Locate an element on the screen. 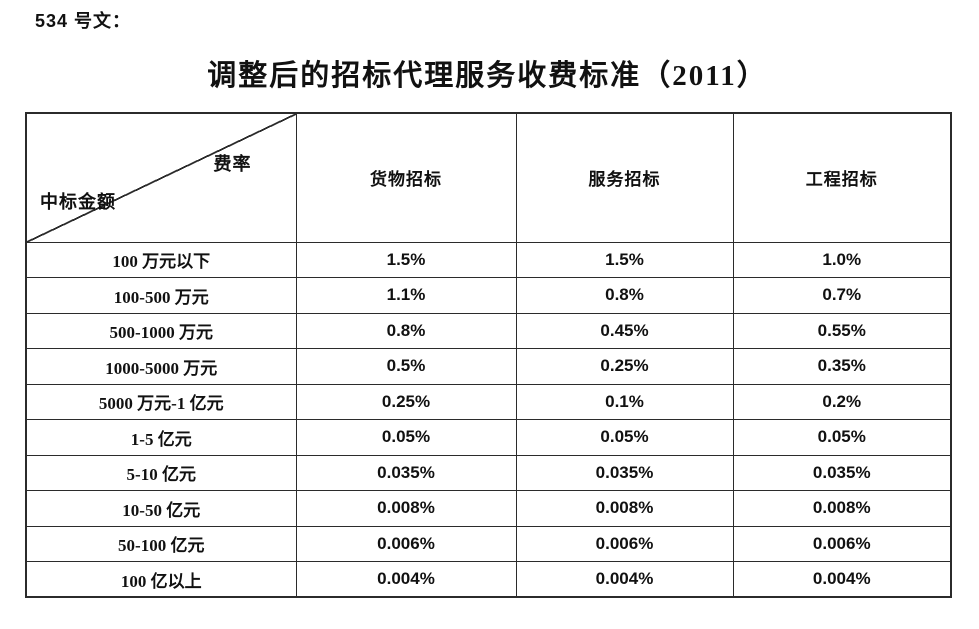  service-rate-value: 0.1% is located at coordinates (624, 401).